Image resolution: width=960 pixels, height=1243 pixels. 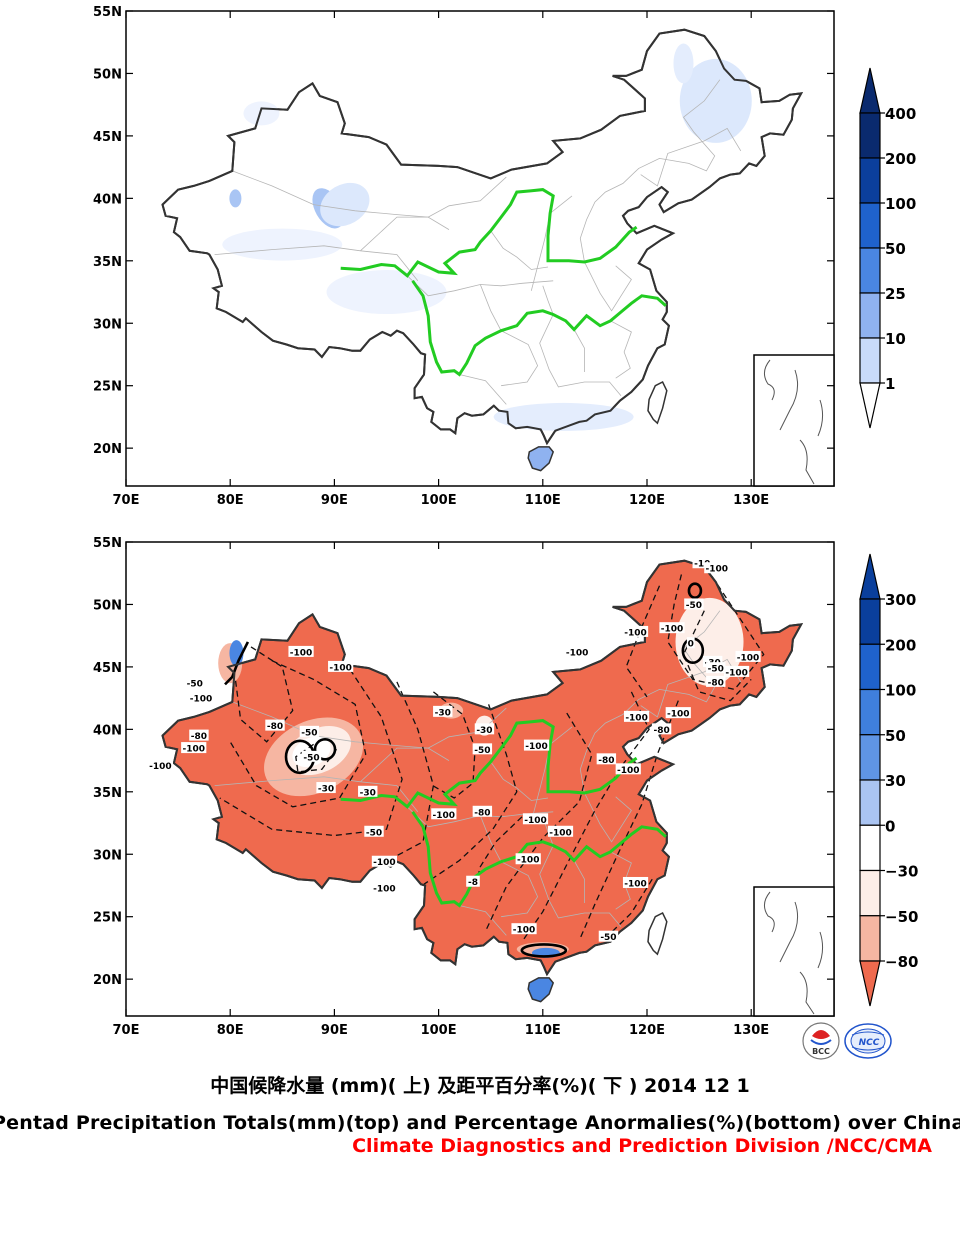 I want to click on colorbar-label: 50, so click(x=895, y=736).